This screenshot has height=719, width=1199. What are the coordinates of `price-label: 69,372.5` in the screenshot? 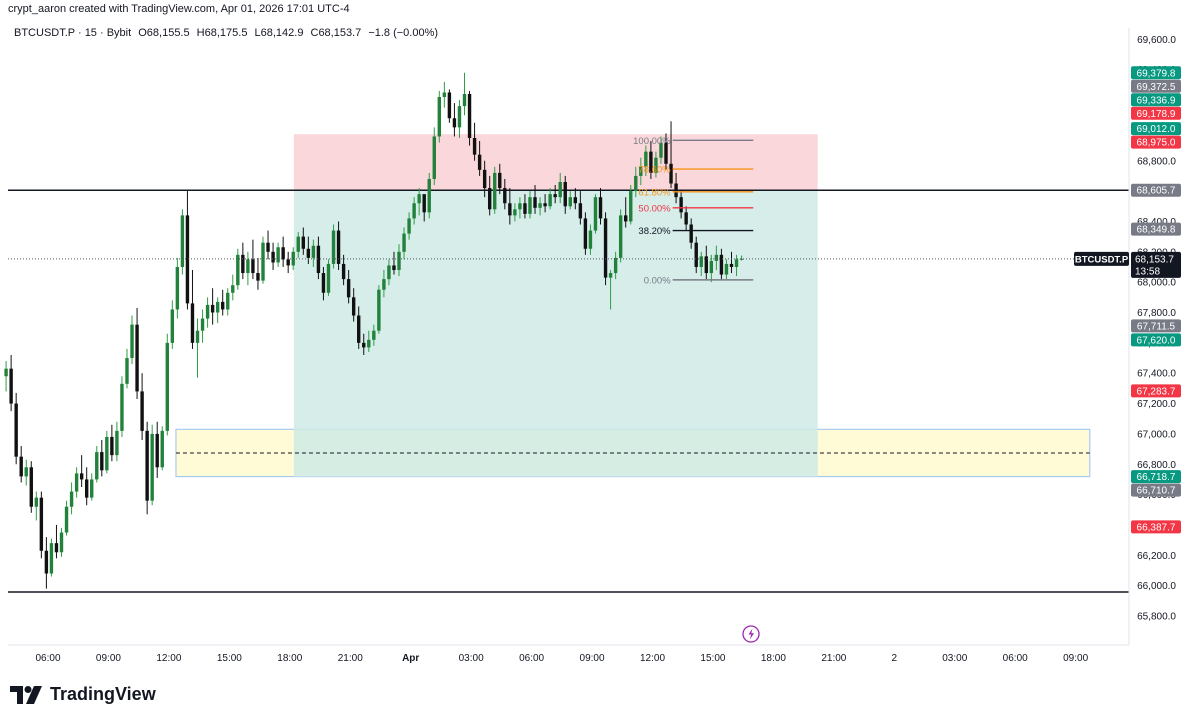 It's located at (1156, 87).